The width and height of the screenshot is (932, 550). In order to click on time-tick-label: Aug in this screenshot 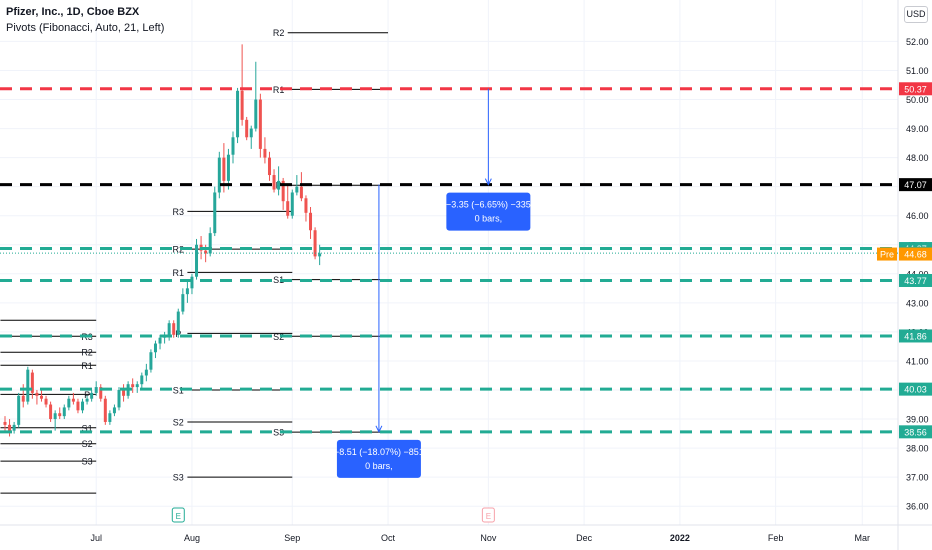, I will do `click(192, 538)`.